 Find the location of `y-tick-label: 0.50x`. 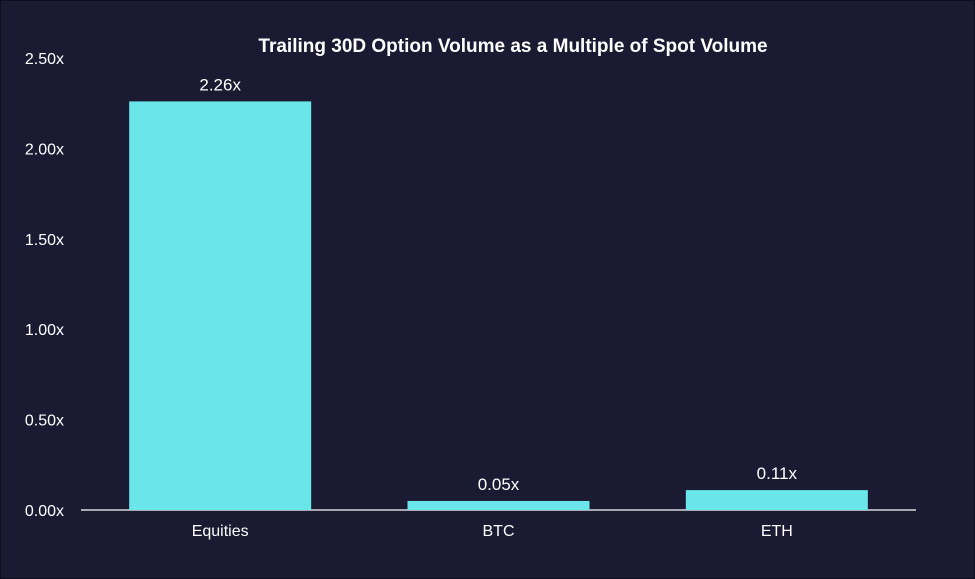

y-tick-label: 0.50x is located at coordinates (44, 421).